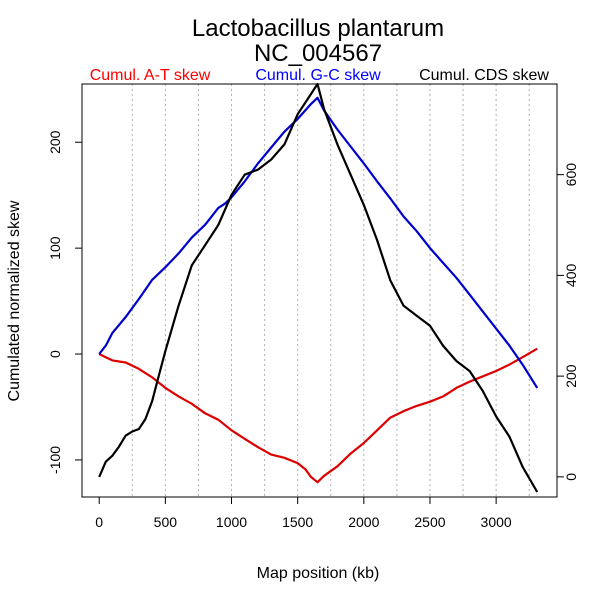 The image size is (600, 600). Describe the element at coordinates (318, 75) in the screenshot. I see `legend-gc-skew: Cumul. G-C skew` at that location.